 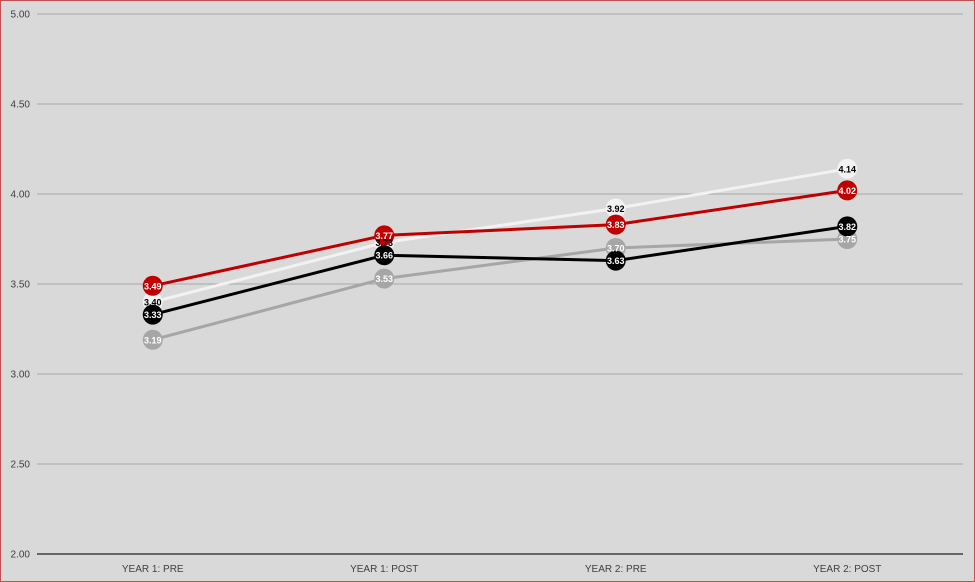 I want to click on y-tick-label: 2.50, so click(x=21, y=465).